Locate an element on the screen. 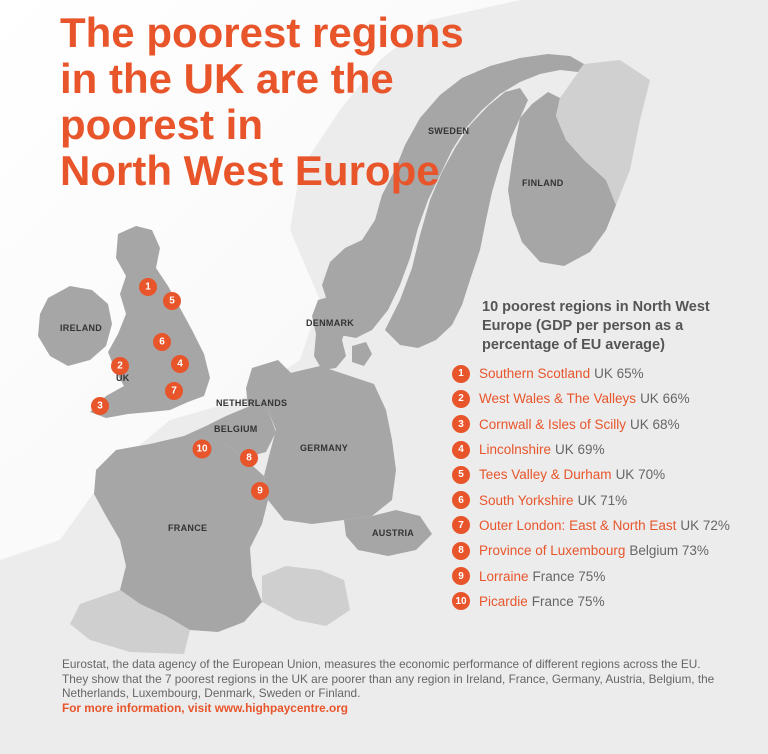 The width and height of the screenshot is (768, 754). svg-text: 8 is located at coordinates (249, 458).